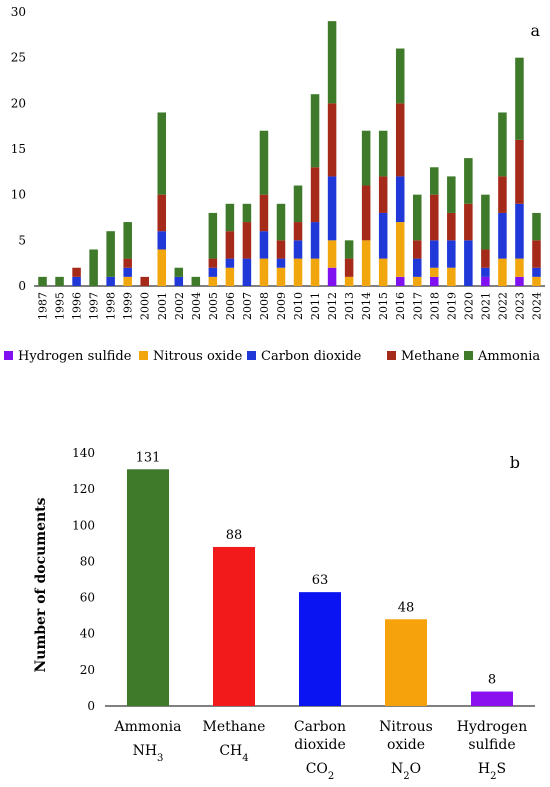  I want to click on x-tick-label: 2015, so click(383, 306).